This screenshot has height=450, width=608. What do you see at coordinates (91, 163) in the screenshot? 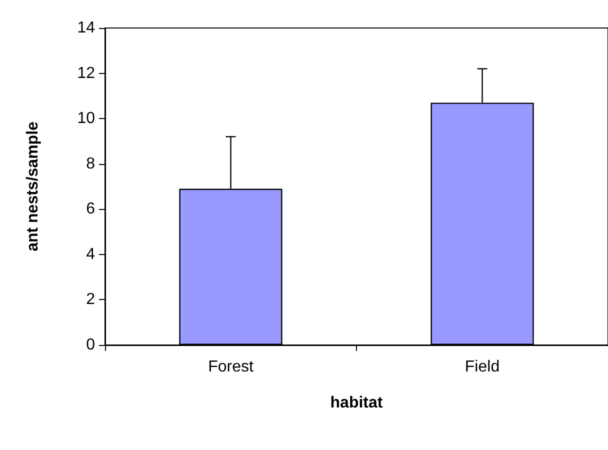
I see `y-tick-label: 8` at bounding box center [91, 163].